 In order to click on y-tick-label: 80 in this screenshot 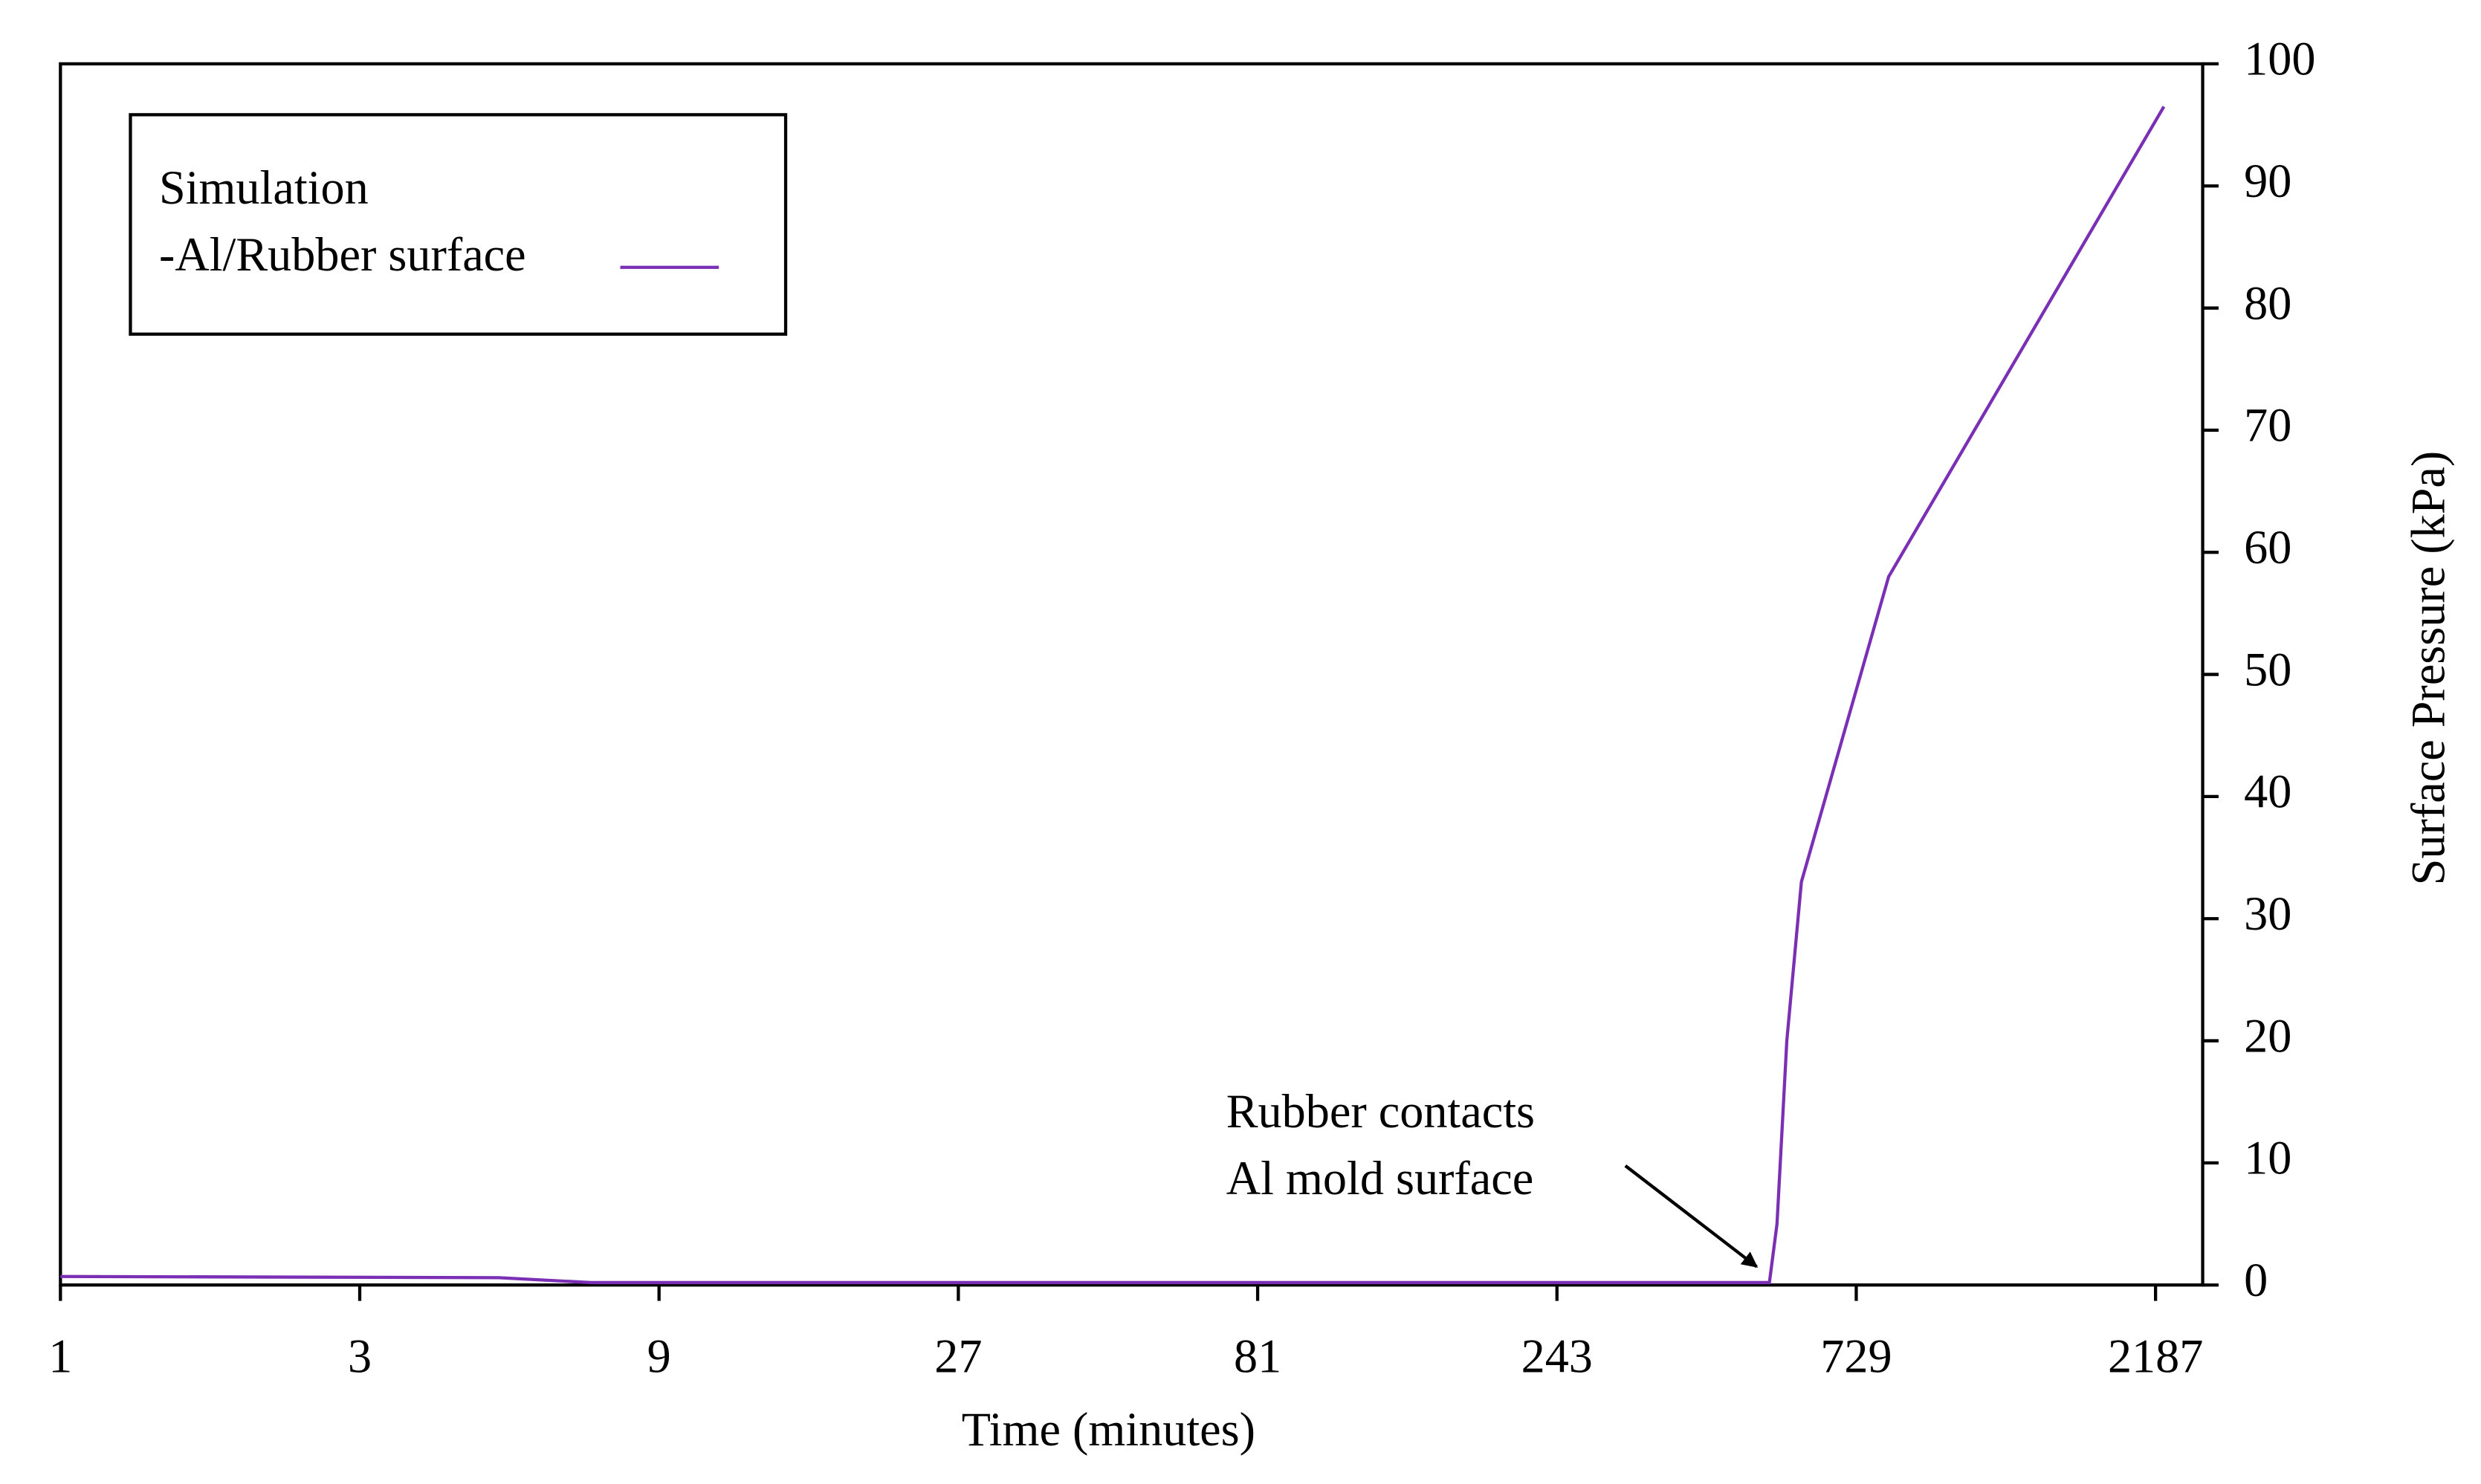, I will do `click(2267, 302)`.